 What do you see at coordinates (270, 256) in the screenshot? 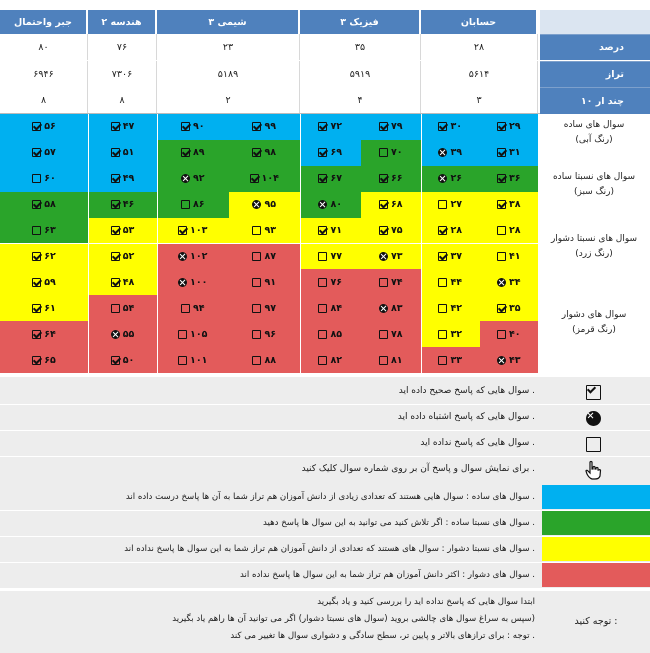
I see `question-number: ۸۷` at bounding box center [270, 256].